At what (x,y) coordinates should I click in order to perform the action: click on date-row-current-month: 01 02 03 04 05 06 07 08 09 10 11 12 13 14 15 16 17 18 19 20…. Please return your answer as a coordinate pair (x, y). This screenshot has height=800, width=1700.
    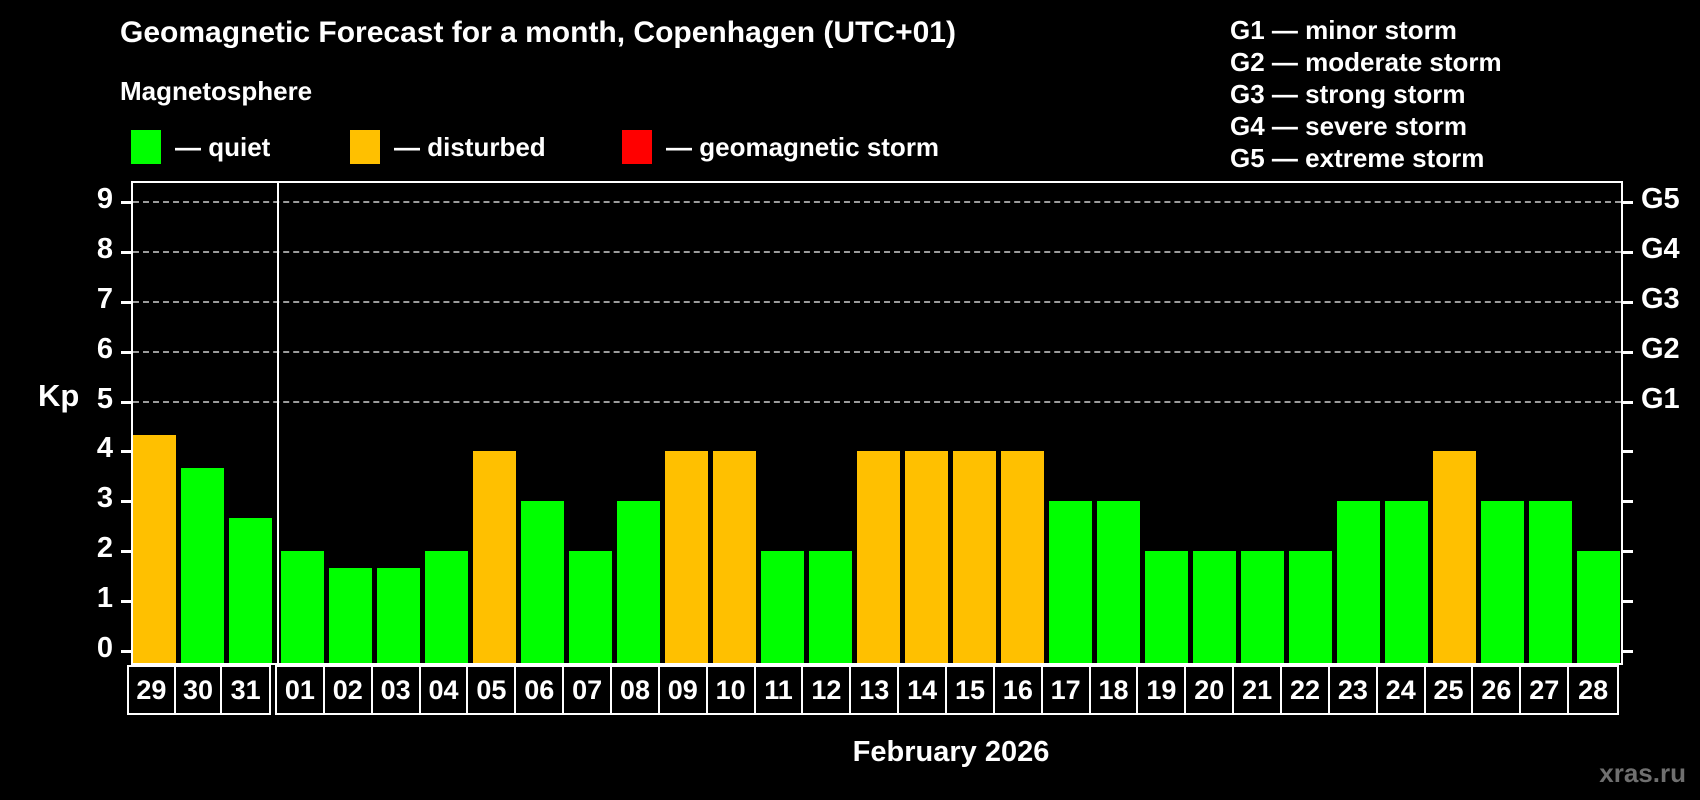
    Looking at the image, I should click on (947, 690).